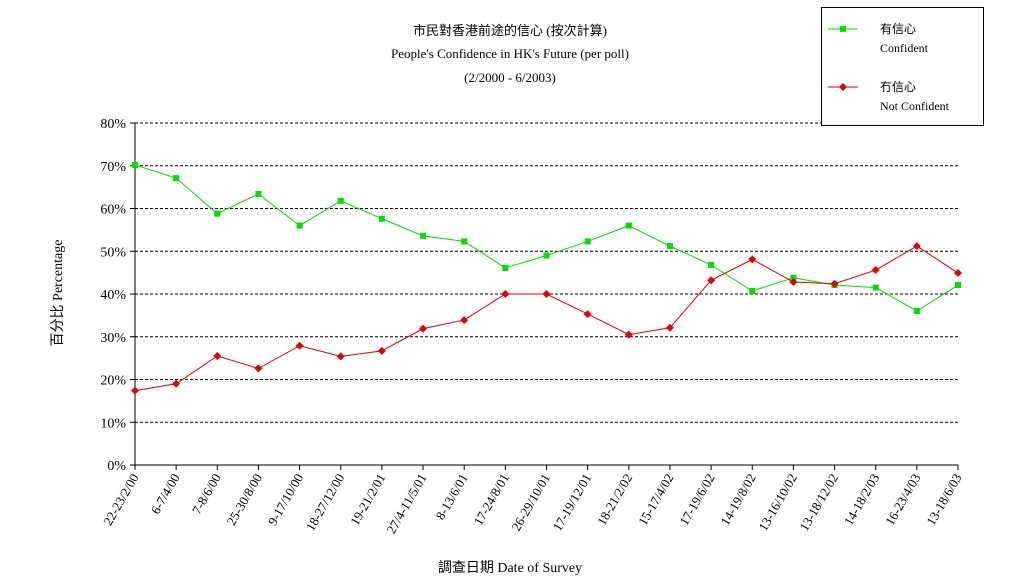 The image size is (1020, 586). What do you see at coordinates (843, 87) in the screenshot?
I see `legend-marker-not-confident` at bounding box center [843, 87].